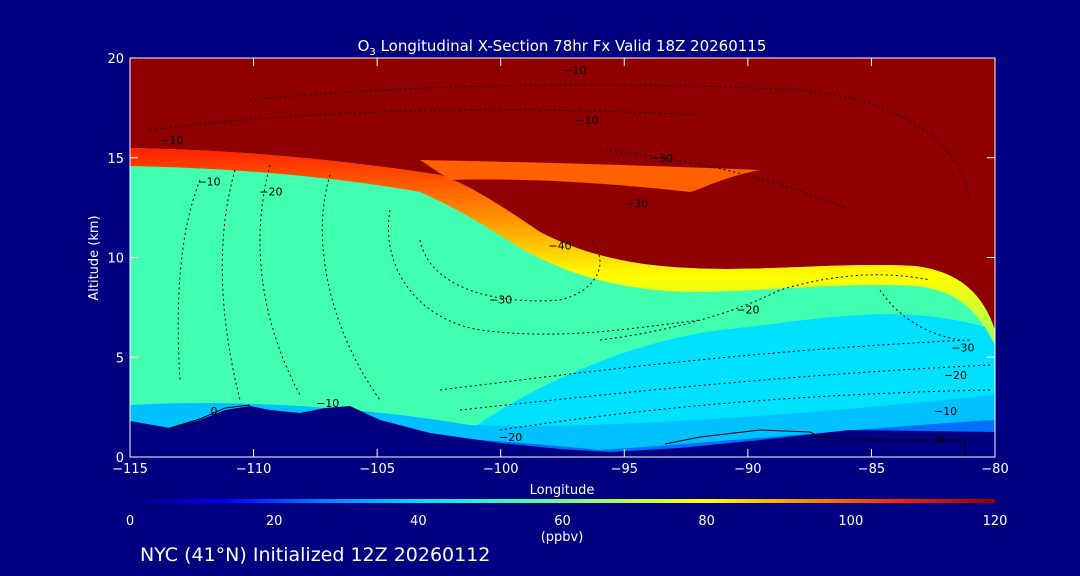 The width and height of the screenshot is (1080, 576). Describe the element at coordinates (815, 442) in the screenshot. I see `zero-contour-east` at that location.